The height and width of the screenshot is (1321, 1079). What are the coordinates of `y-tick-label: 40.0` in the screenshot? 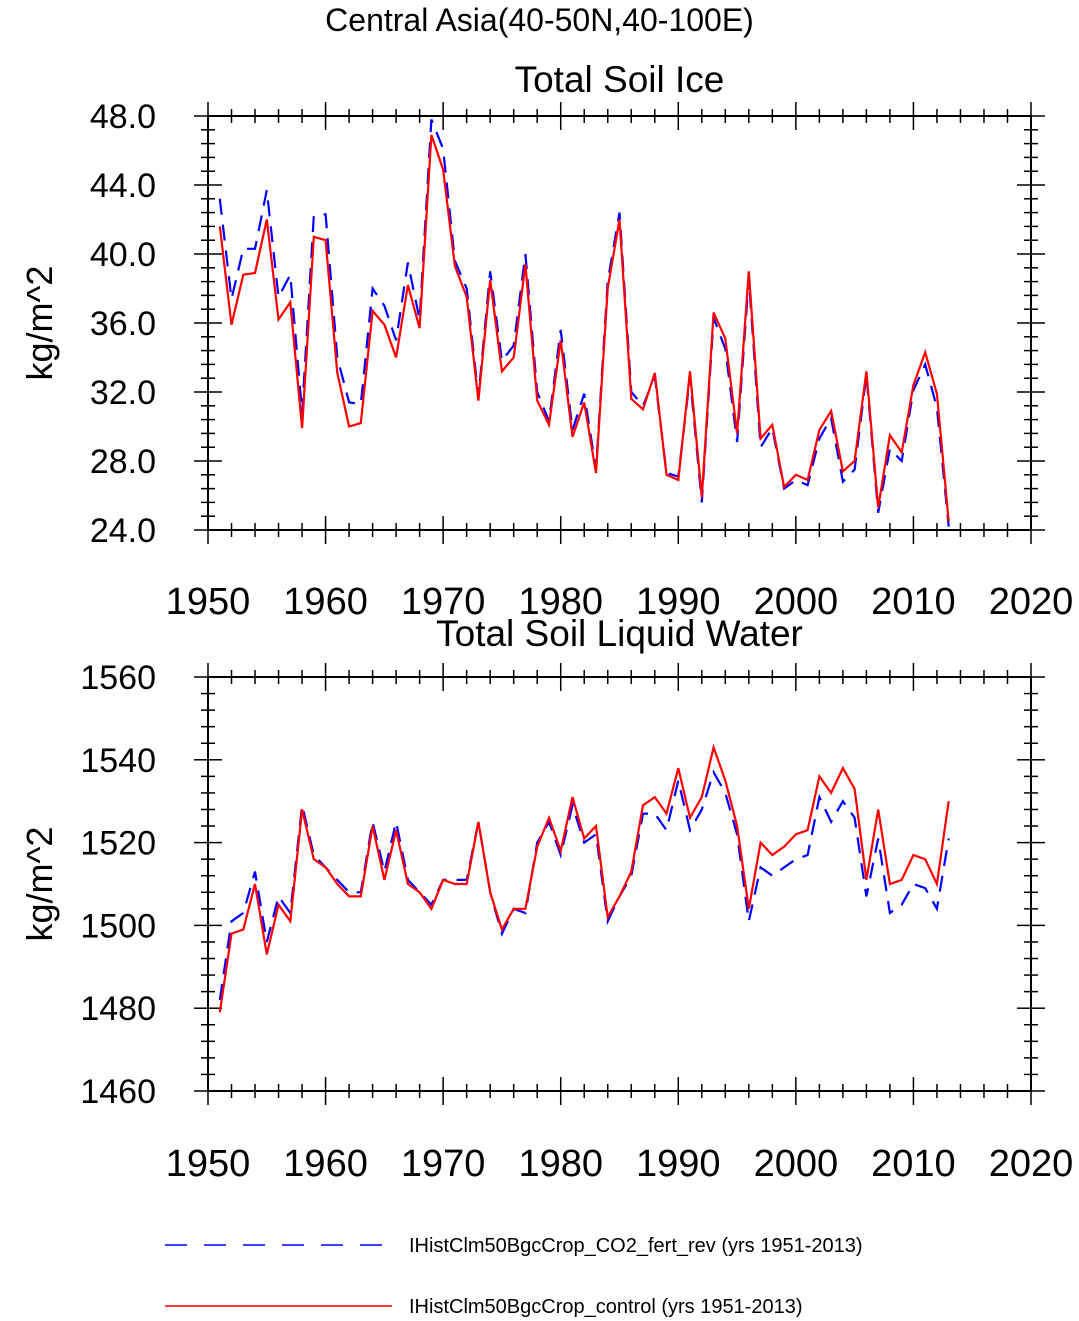 It's located at (123, 255).